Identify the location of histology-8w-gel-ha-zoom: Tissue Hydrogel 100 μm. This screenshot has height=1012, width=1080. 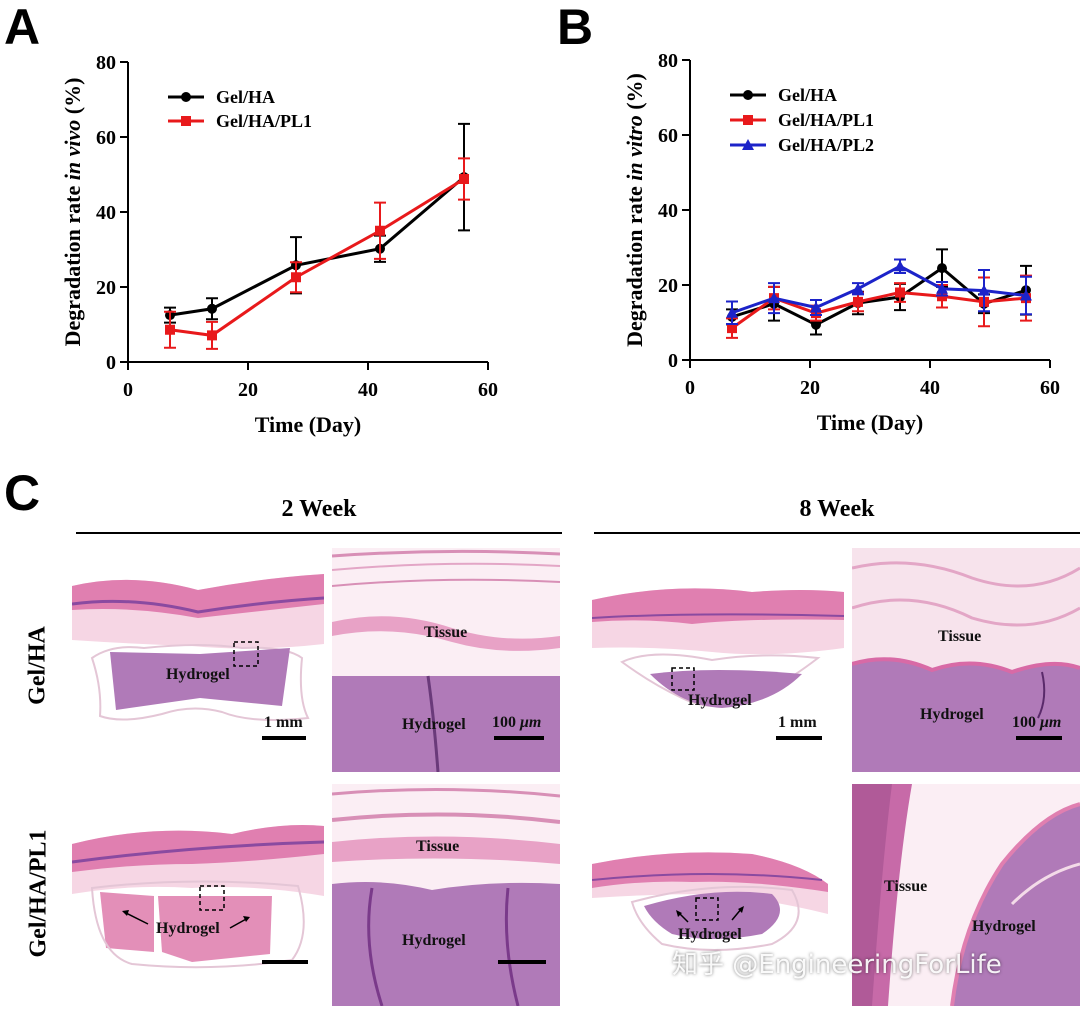
(966, 660).